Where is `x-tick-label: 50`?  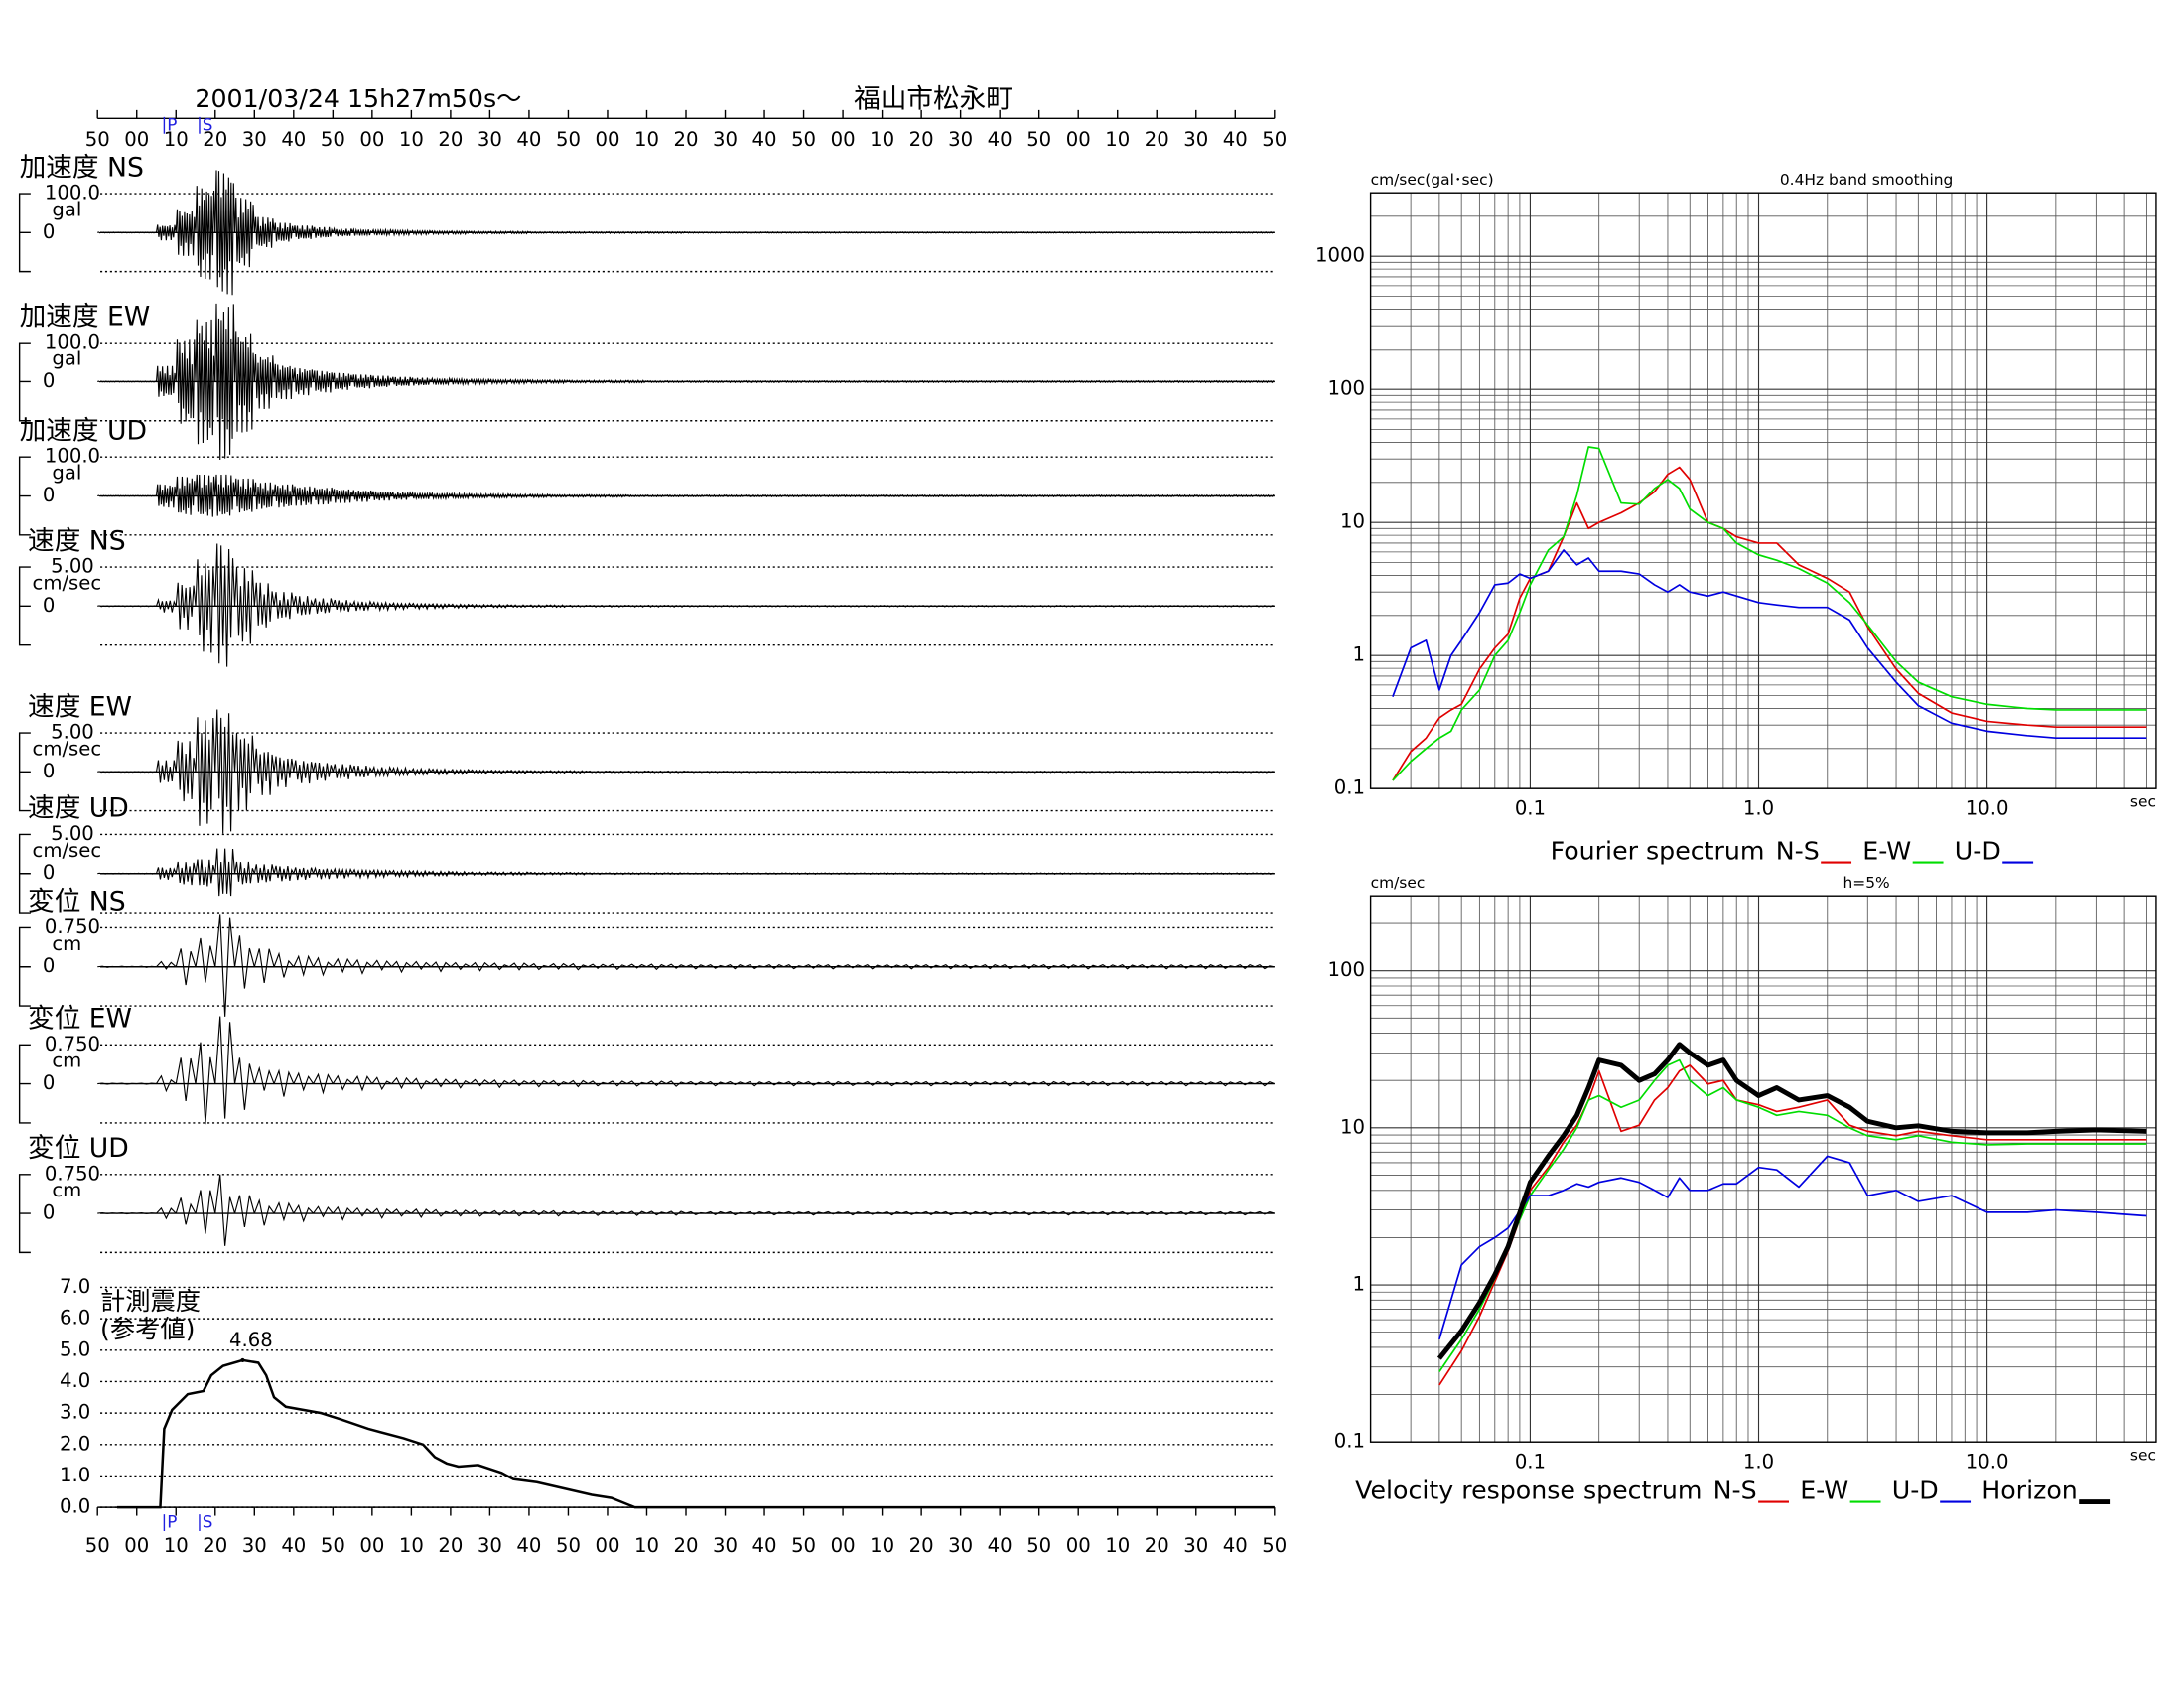
x-tick-label: 50 is located at coordinates (333, 139).